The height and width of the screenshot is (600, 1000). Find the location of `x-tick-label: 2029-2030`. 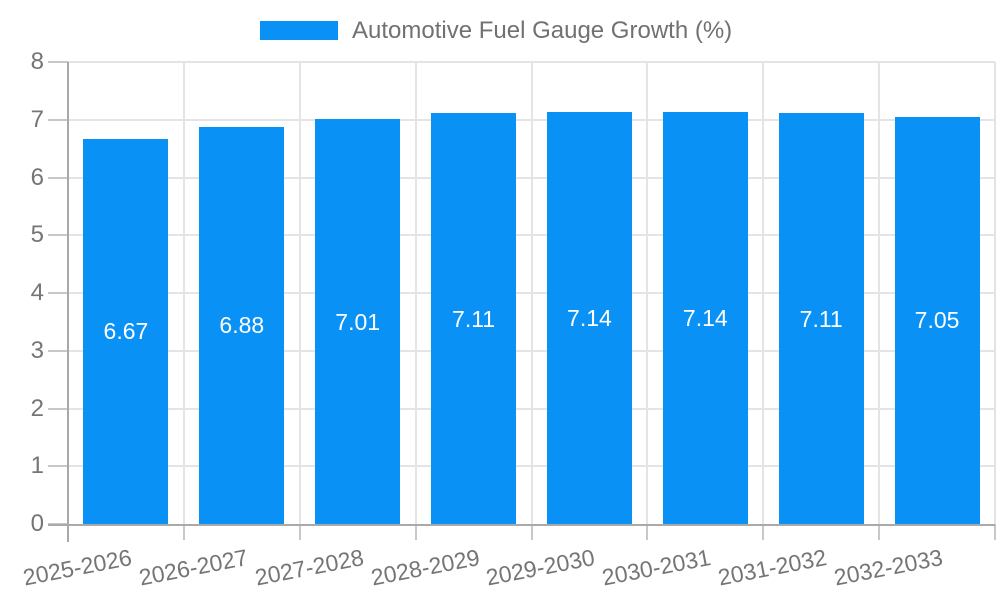

x-tick-label: 2029-2030 is located at coordinates (541, 567).